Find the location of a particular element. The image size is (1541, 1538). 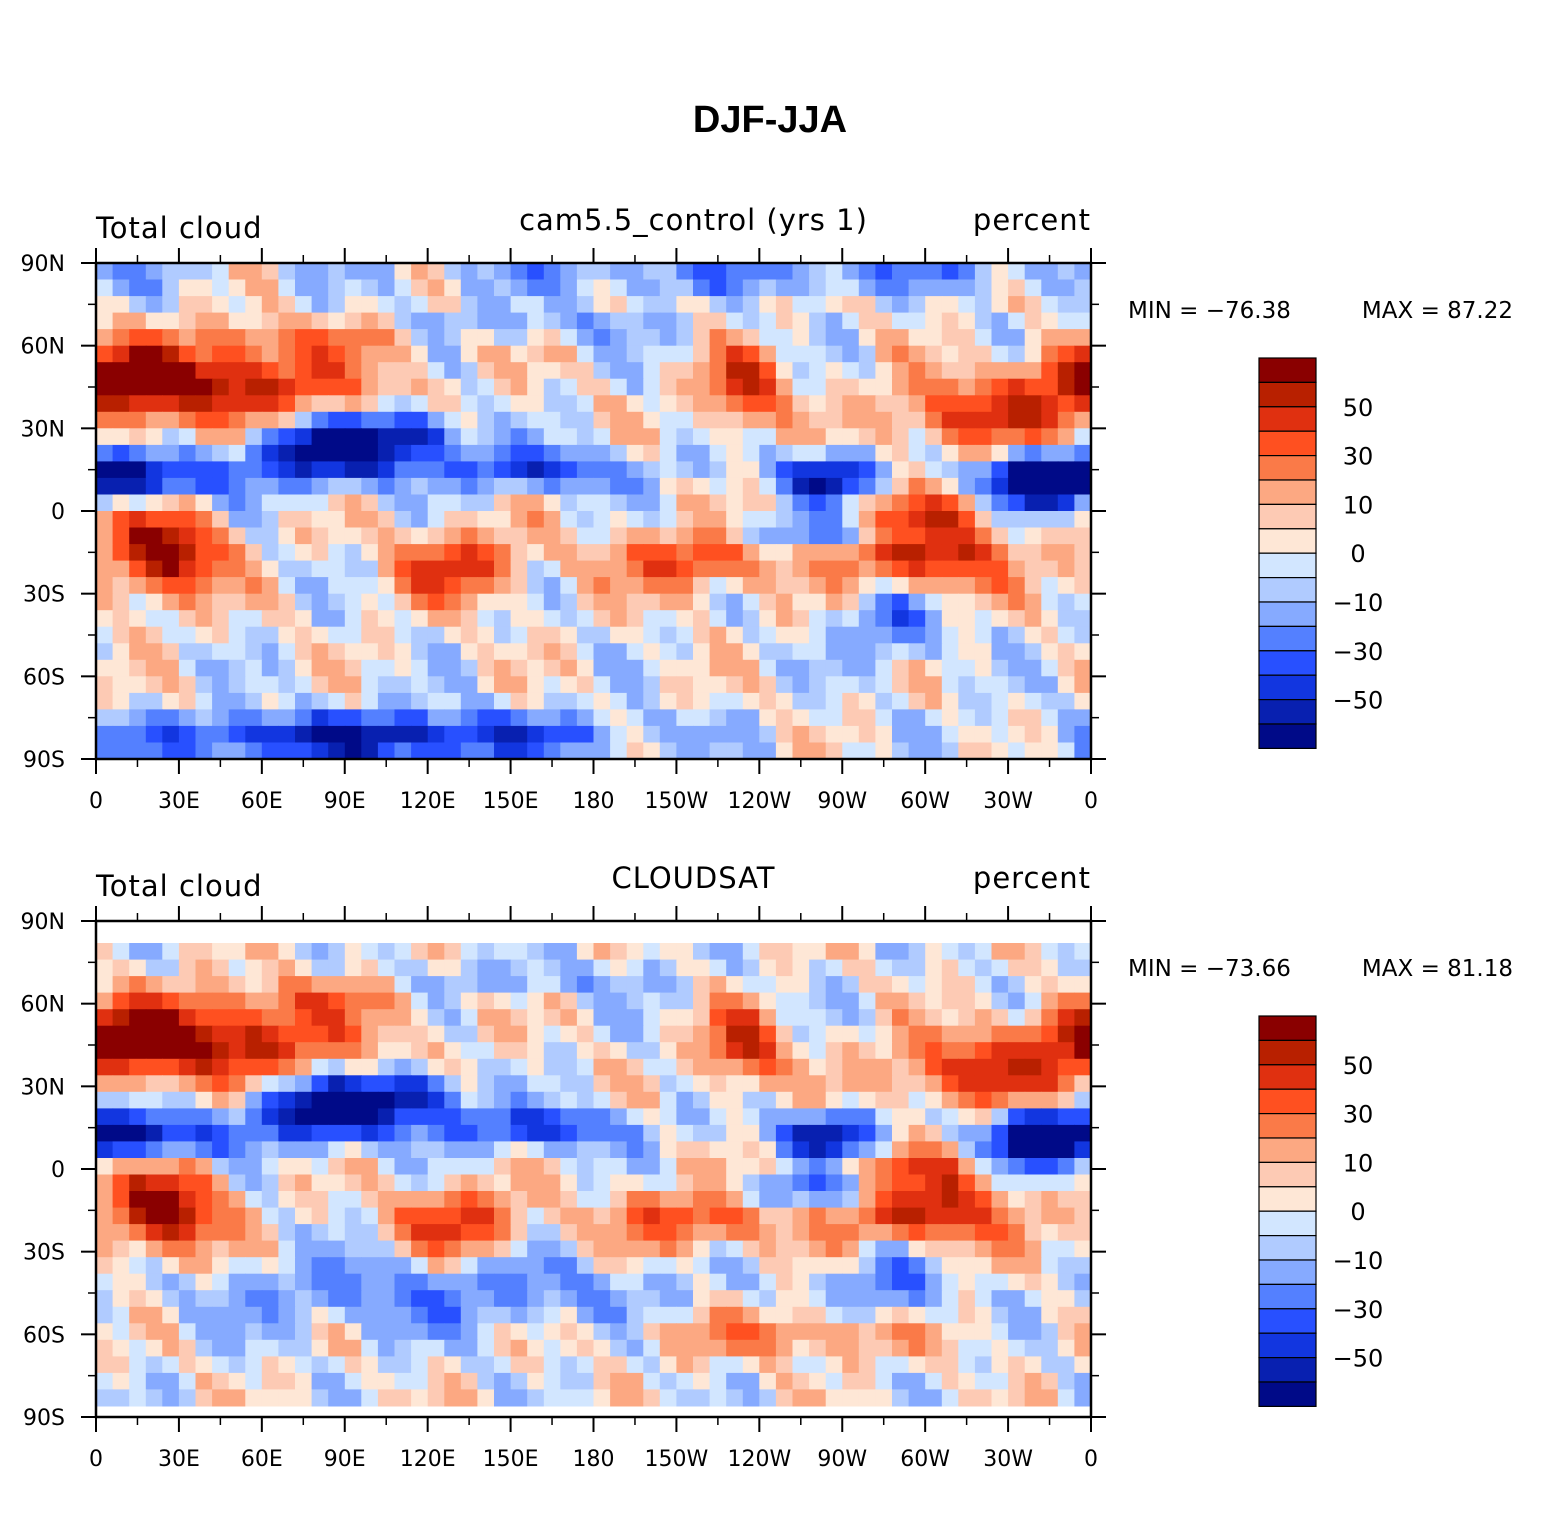

x-tick-label: 90W is located at coordinates (842, 801).